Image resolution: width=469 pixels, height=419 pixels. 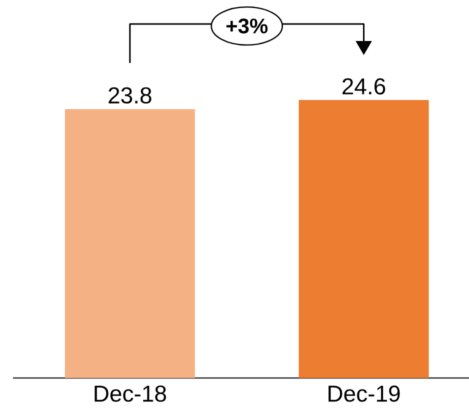 What do you see at coordinates (364, 394) in the screenshot?
I see `x-tick-label: Dec-19` at bounding box center [364, 394].